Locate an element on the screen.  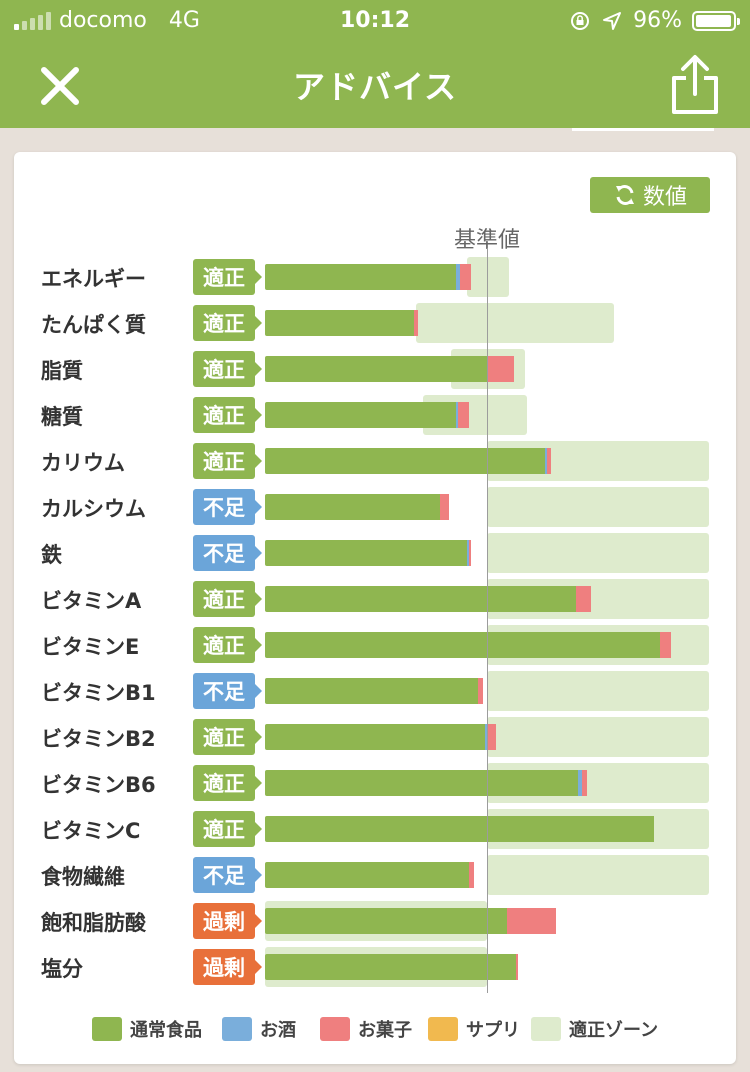
nav-bar: アドバイス is located at coordinates (375, 85).